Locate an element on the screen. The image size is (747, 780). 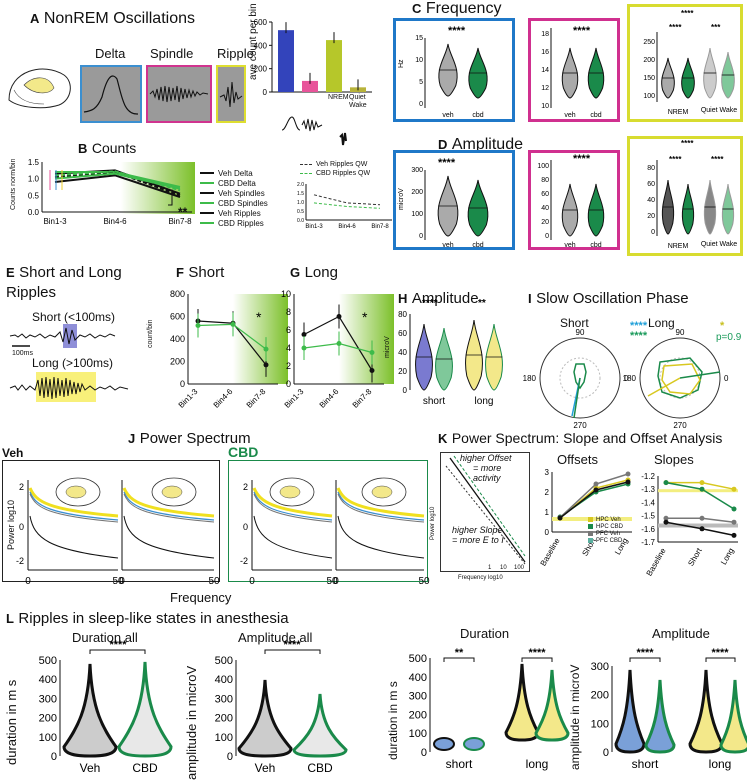
c2-ytick: 16 is located at coordinates (545, 52).